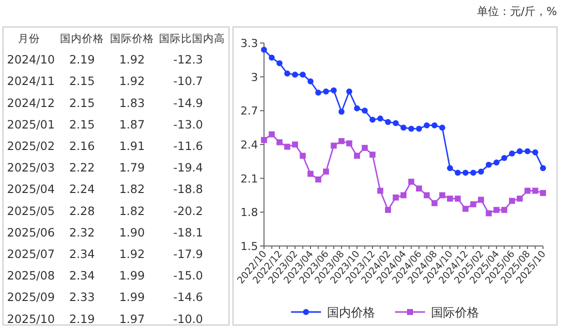 The height and width of the screenshot is (331, 561). Describe the element at coordinates (82, 146) in the screenshot. I see `data-label: 2.16` at that location.